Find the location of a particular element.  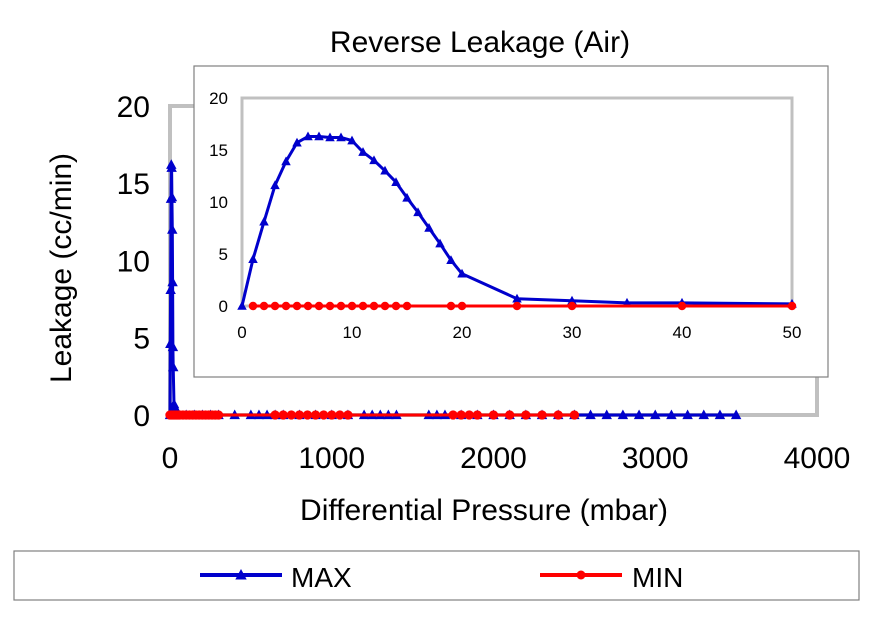

legend-min-circle-icon is located at coordinates (581, 575).